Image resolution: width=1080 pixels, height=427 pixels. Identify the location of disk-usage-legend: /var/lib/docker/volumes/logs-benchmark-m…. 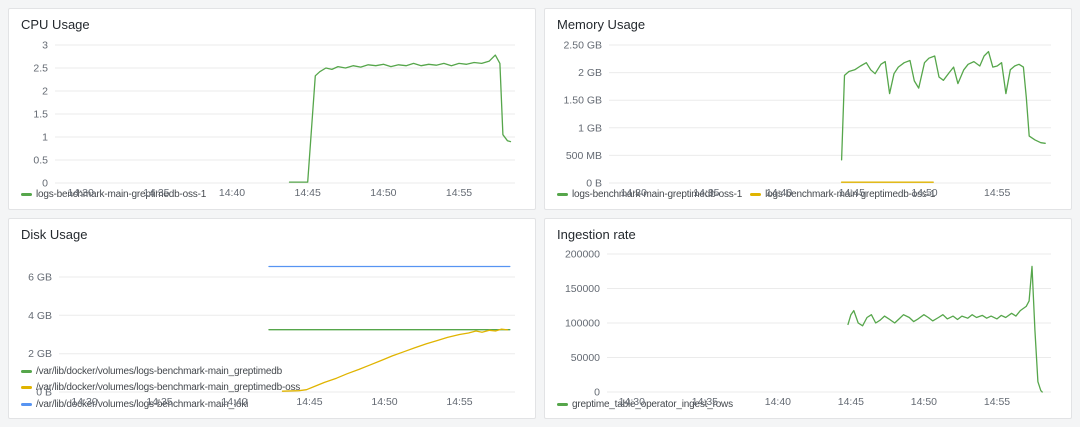
(272, 387).